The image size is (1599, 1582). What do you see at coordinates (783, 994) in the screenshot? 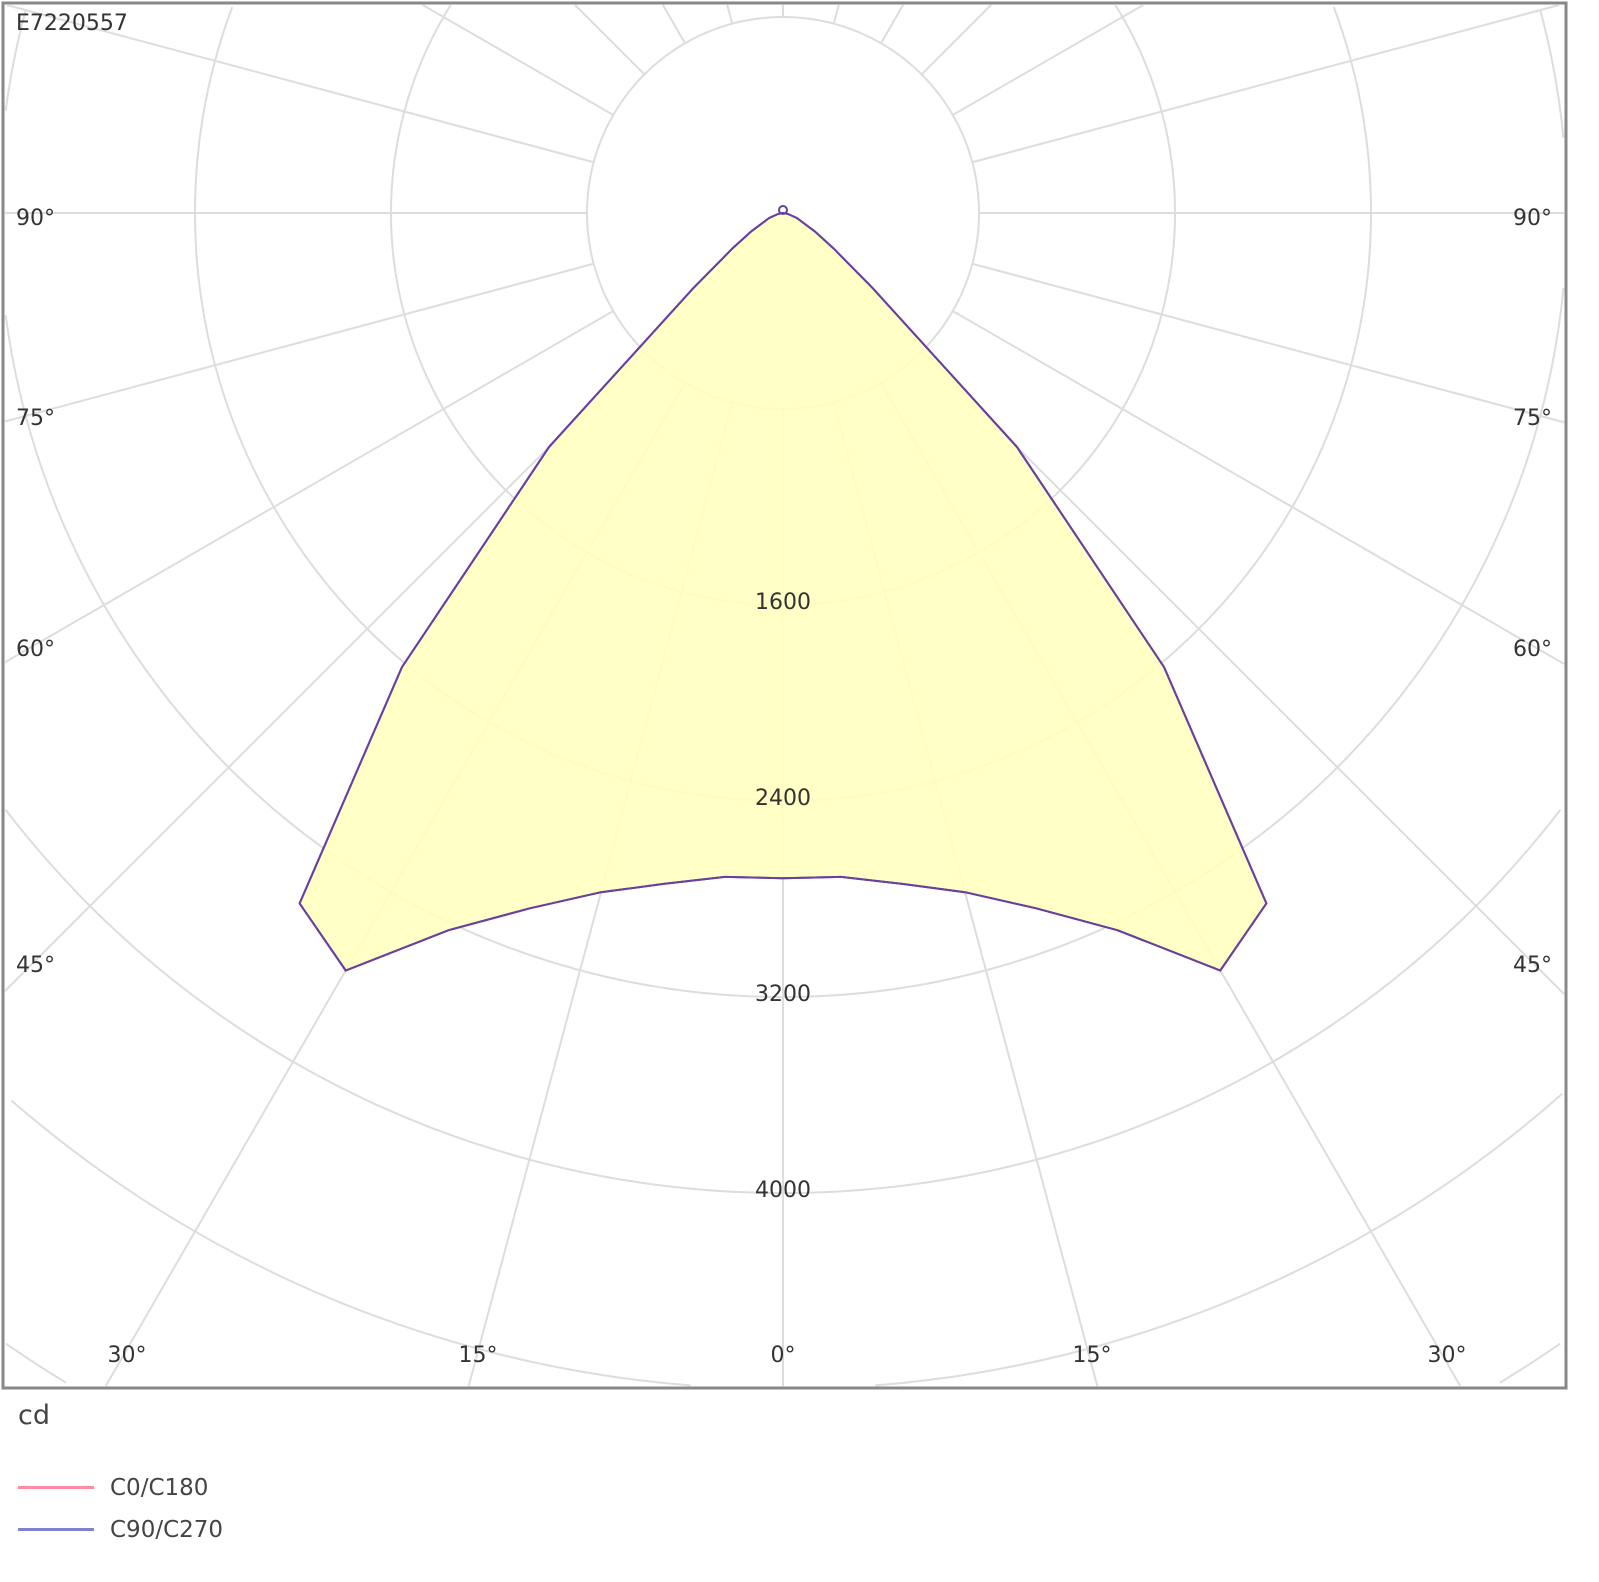
I see `radial-tick-label: 3200` at bounding box center [783, 994].